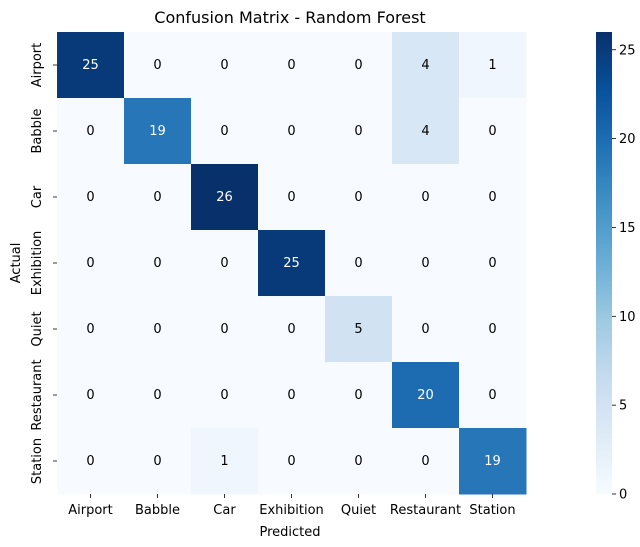  What do you see at coordinates (16, 263) in the screenshot?
I see `y-axis-label: Actual` at bounding box center [16, 263].